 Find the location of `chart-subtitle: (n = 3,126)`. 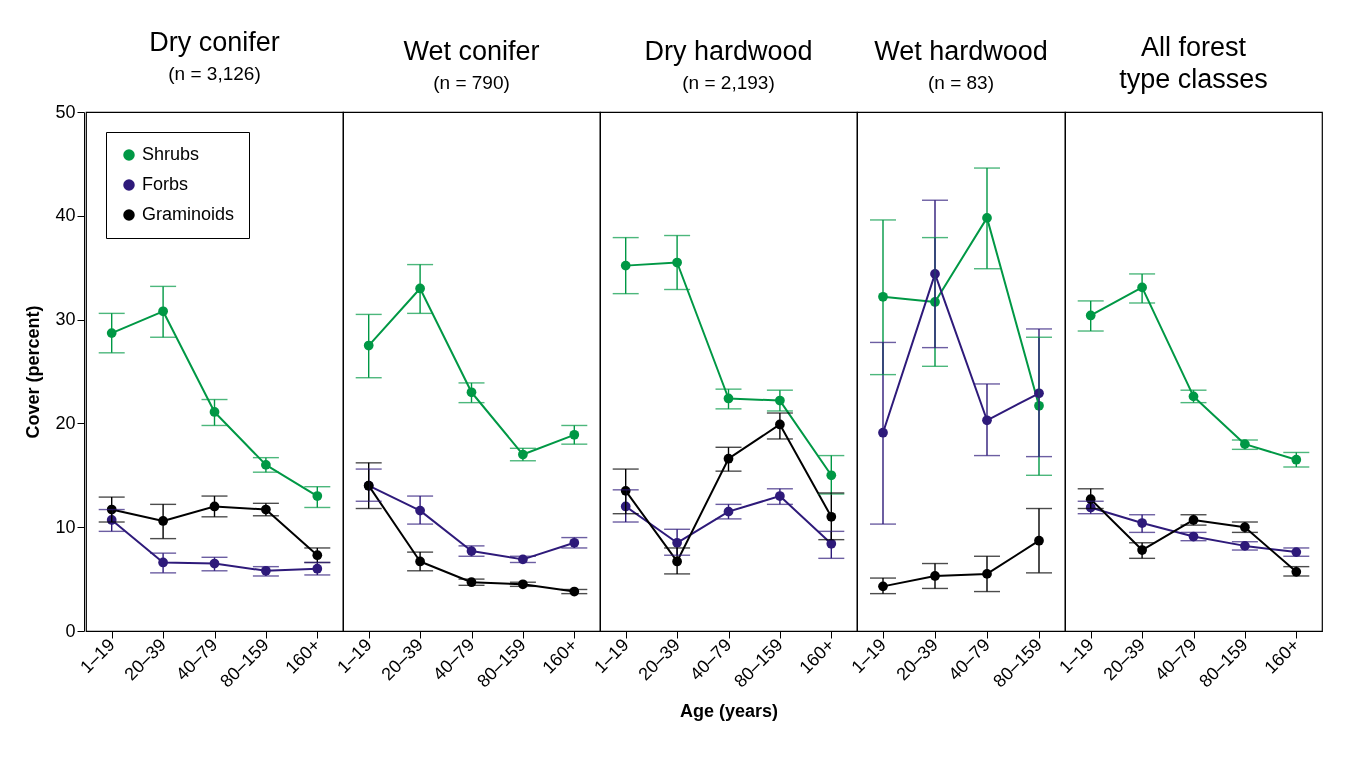

chart-subtitle: (n = 3,126) is located at coordinates (214, 73).